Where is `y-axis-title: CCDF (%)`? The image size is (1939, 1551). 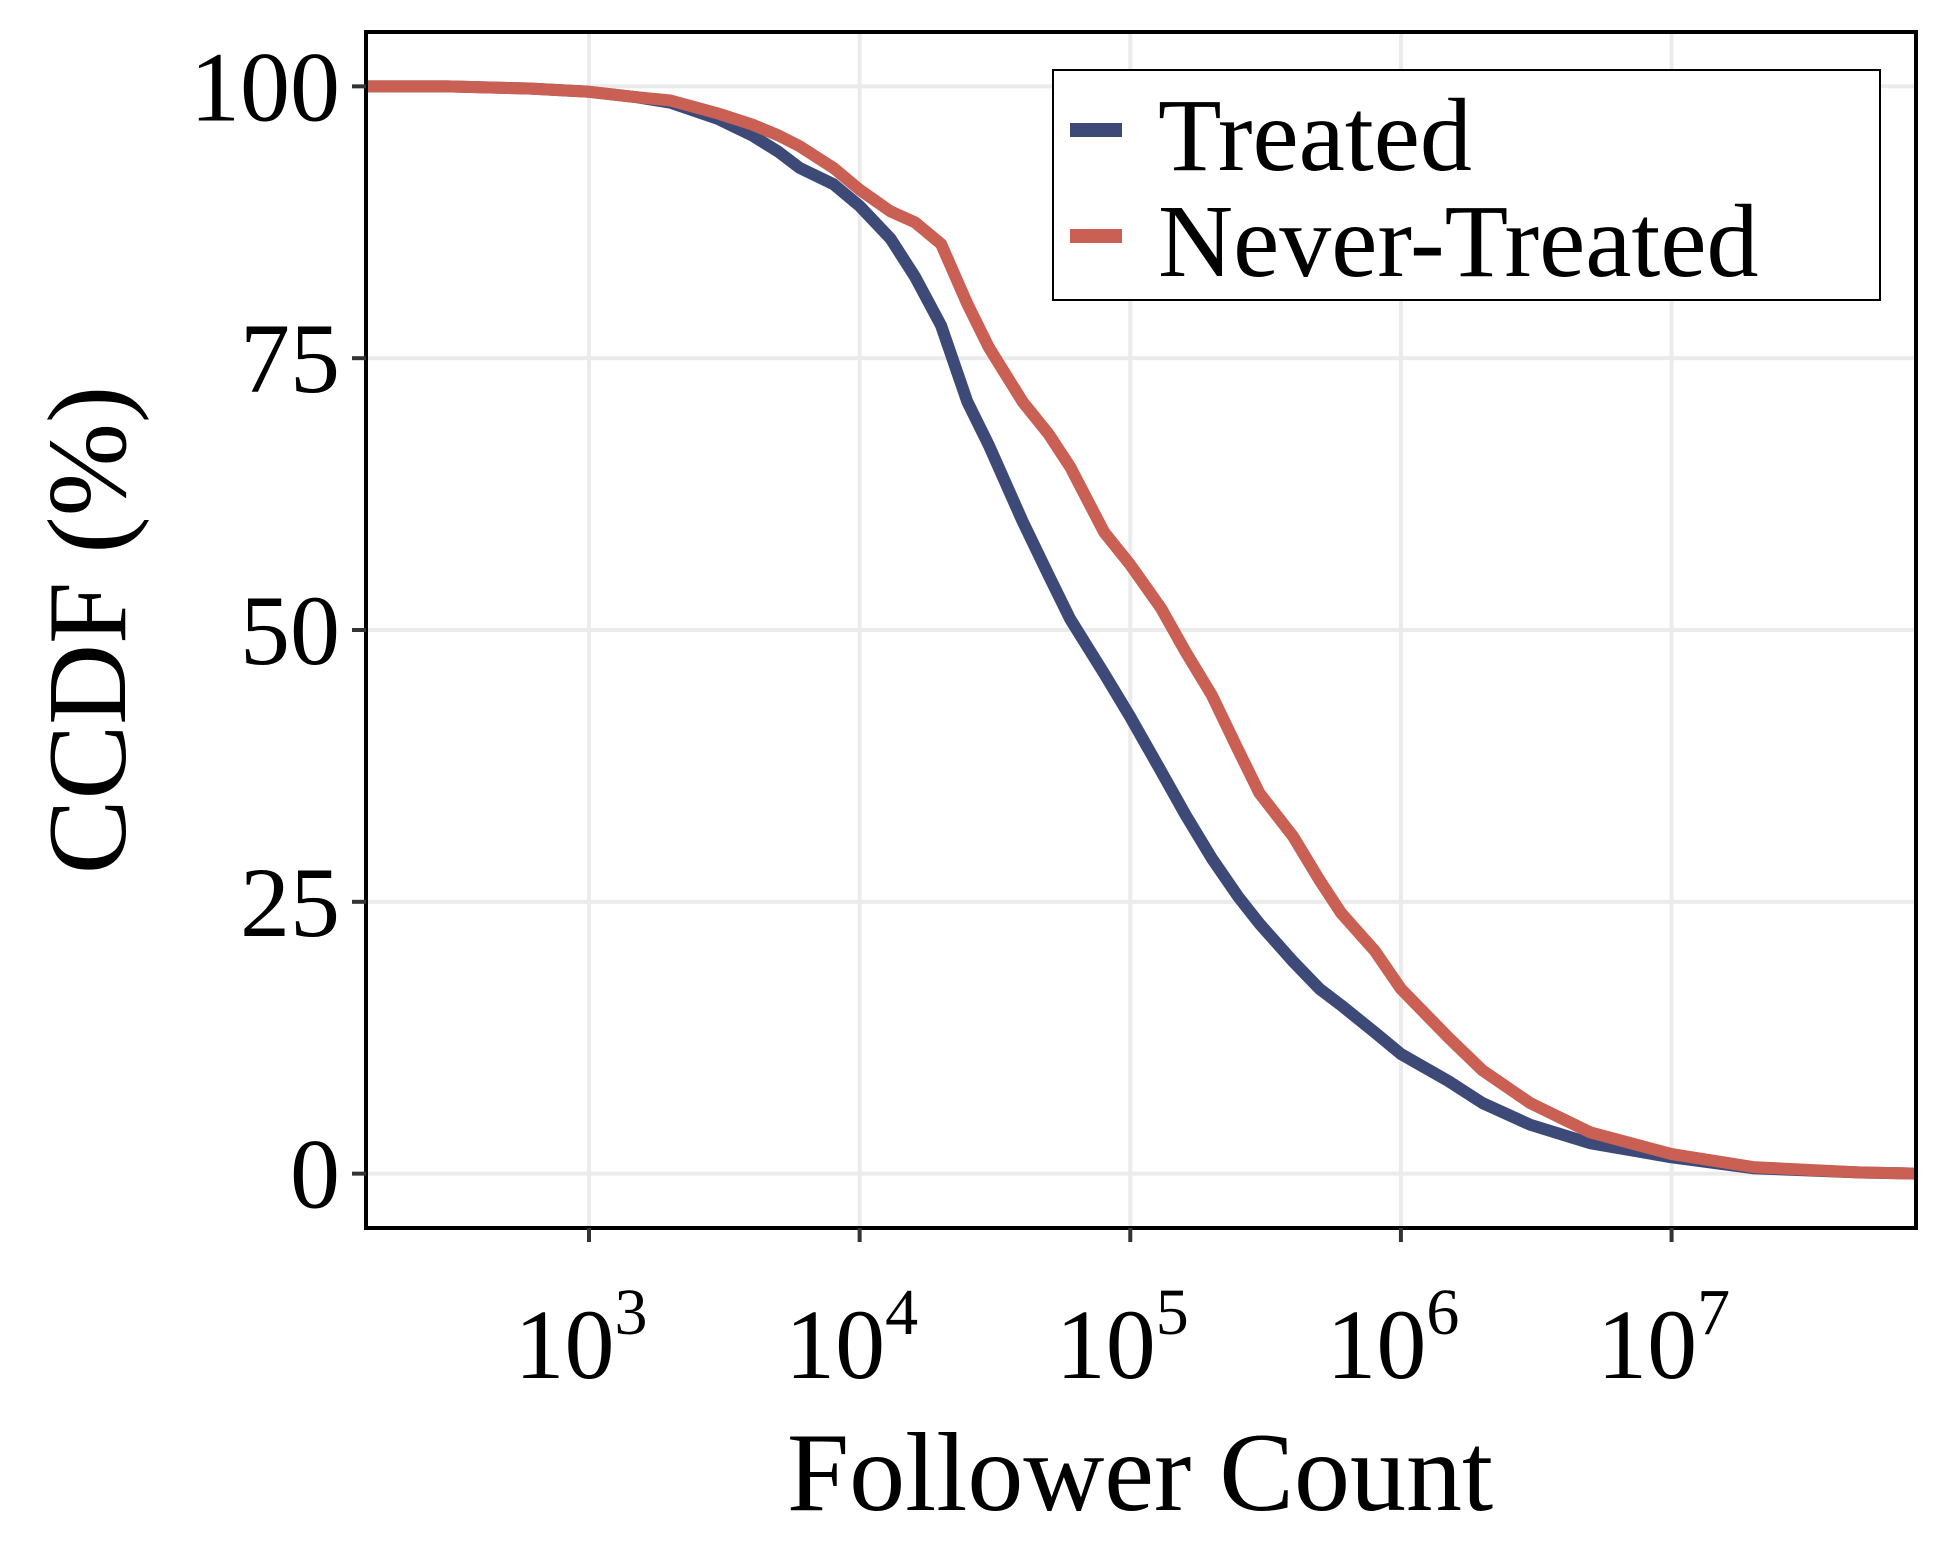 y-axis-title: CCDF (%) is located at coordinates (88, 630).